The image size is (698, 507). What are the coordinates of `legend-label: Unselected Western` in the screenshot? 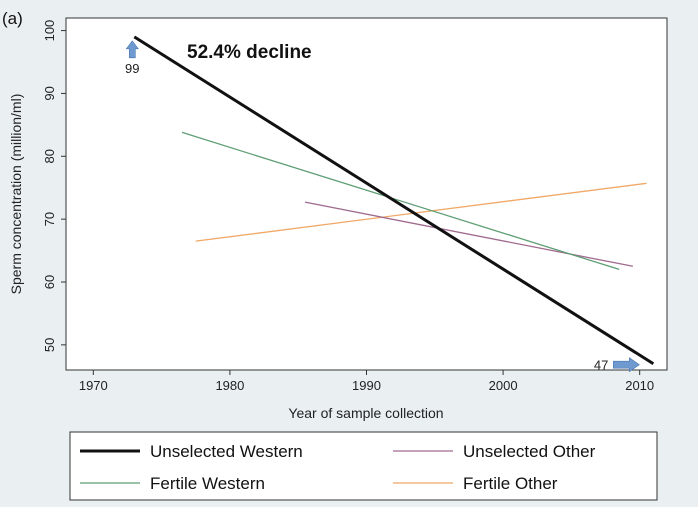 It's located at (226, 451).